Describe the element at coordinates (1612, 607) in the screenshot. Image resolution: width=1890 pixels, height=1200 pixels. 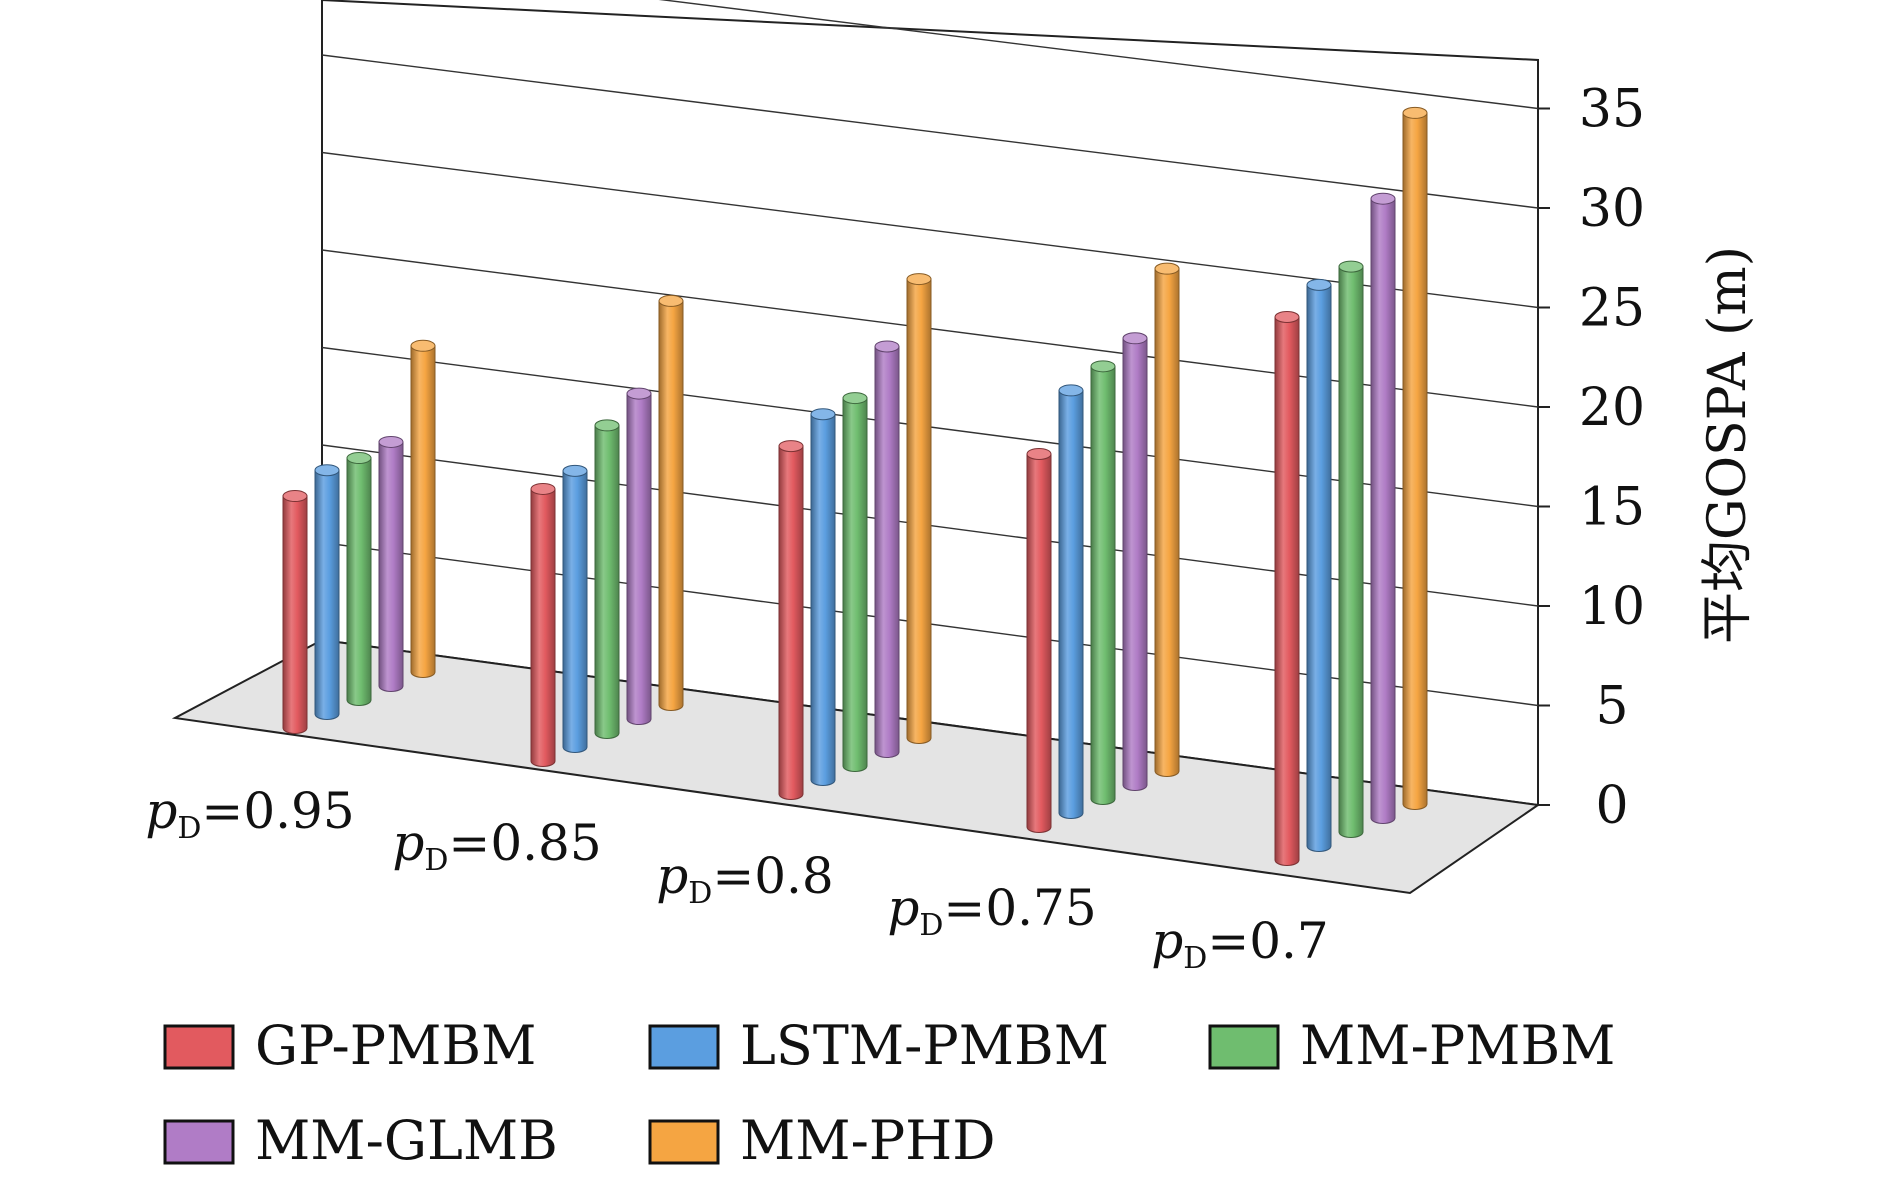
I see `y-tick-label: 10` at that location.